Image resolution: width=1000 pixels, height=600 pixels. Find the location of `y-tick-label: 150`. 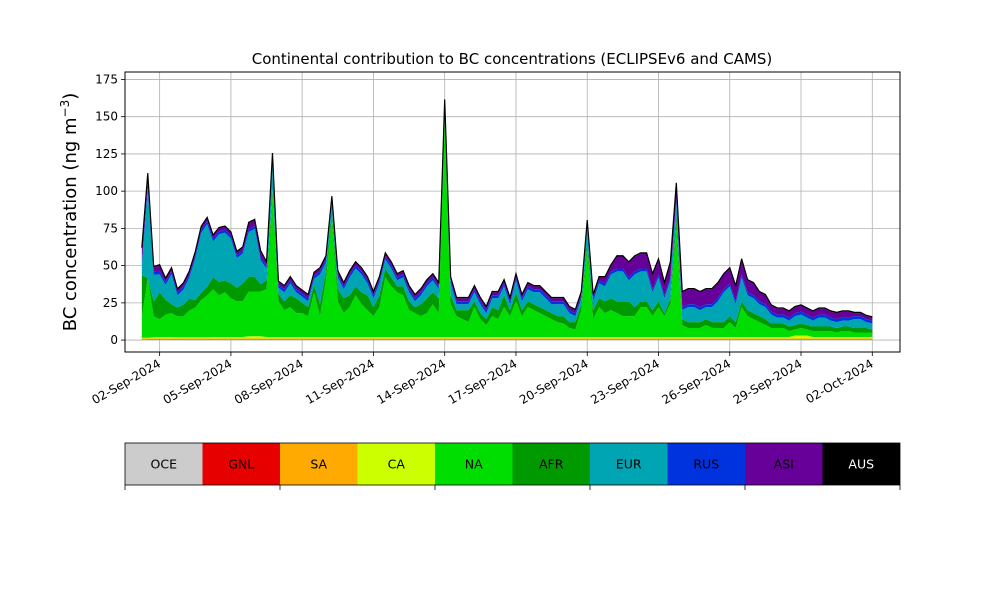

y-tick-label: 150 is located at coordinates (106, 117).